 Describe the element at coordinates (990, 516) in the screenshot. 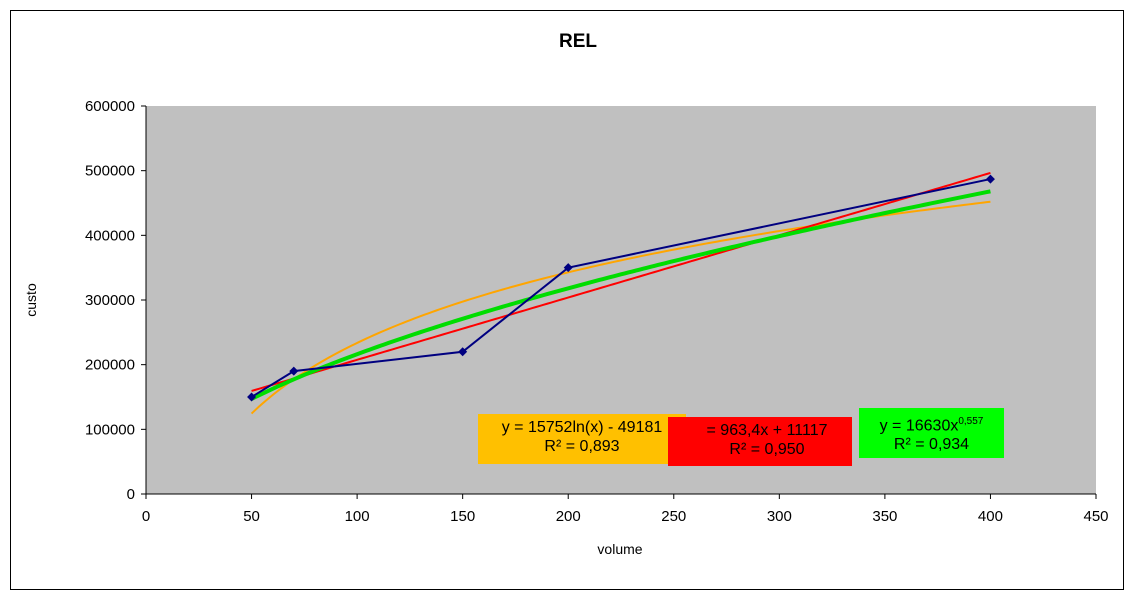

I see `x-tick-label: 400` at that location.